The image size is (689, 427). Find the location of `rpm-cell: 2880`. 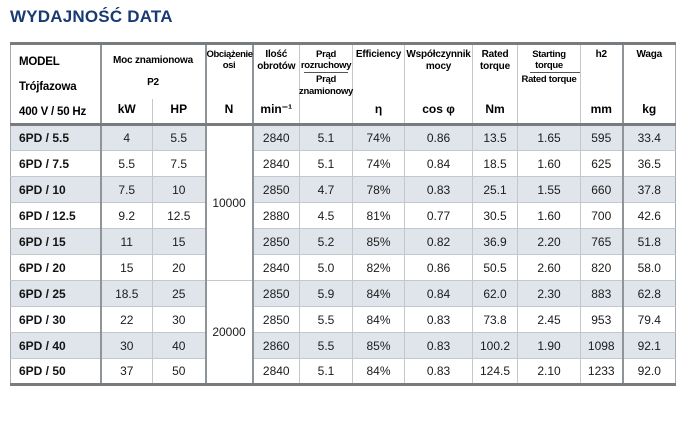

rpm-cell: 2880 is located at coordinates (275, 215).